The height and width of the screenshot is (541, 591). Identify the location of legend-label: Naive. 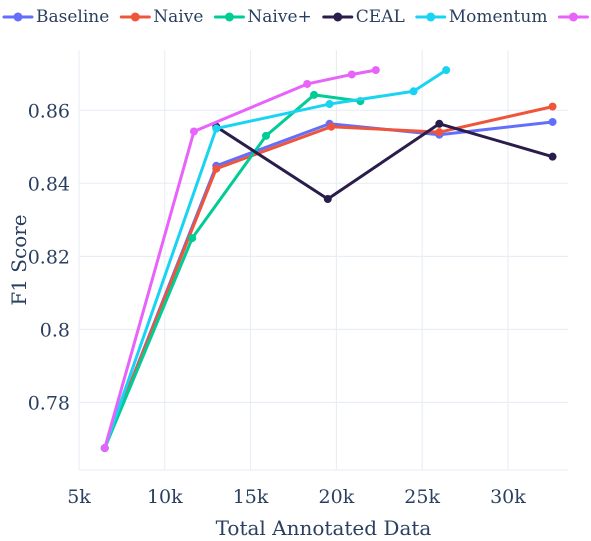
(178, 17).